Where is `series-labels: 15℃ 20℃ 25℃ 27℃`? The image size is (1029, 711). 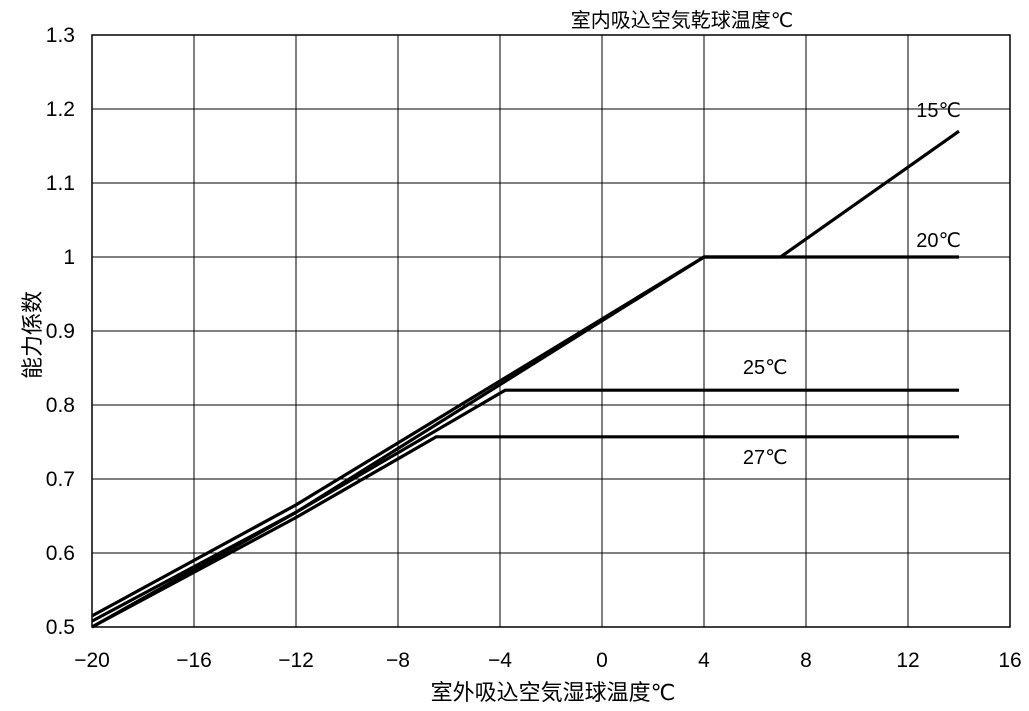
series-labels: 15℃ 20℃ 25℃ 27℃ is located at coordinates (852, 284).